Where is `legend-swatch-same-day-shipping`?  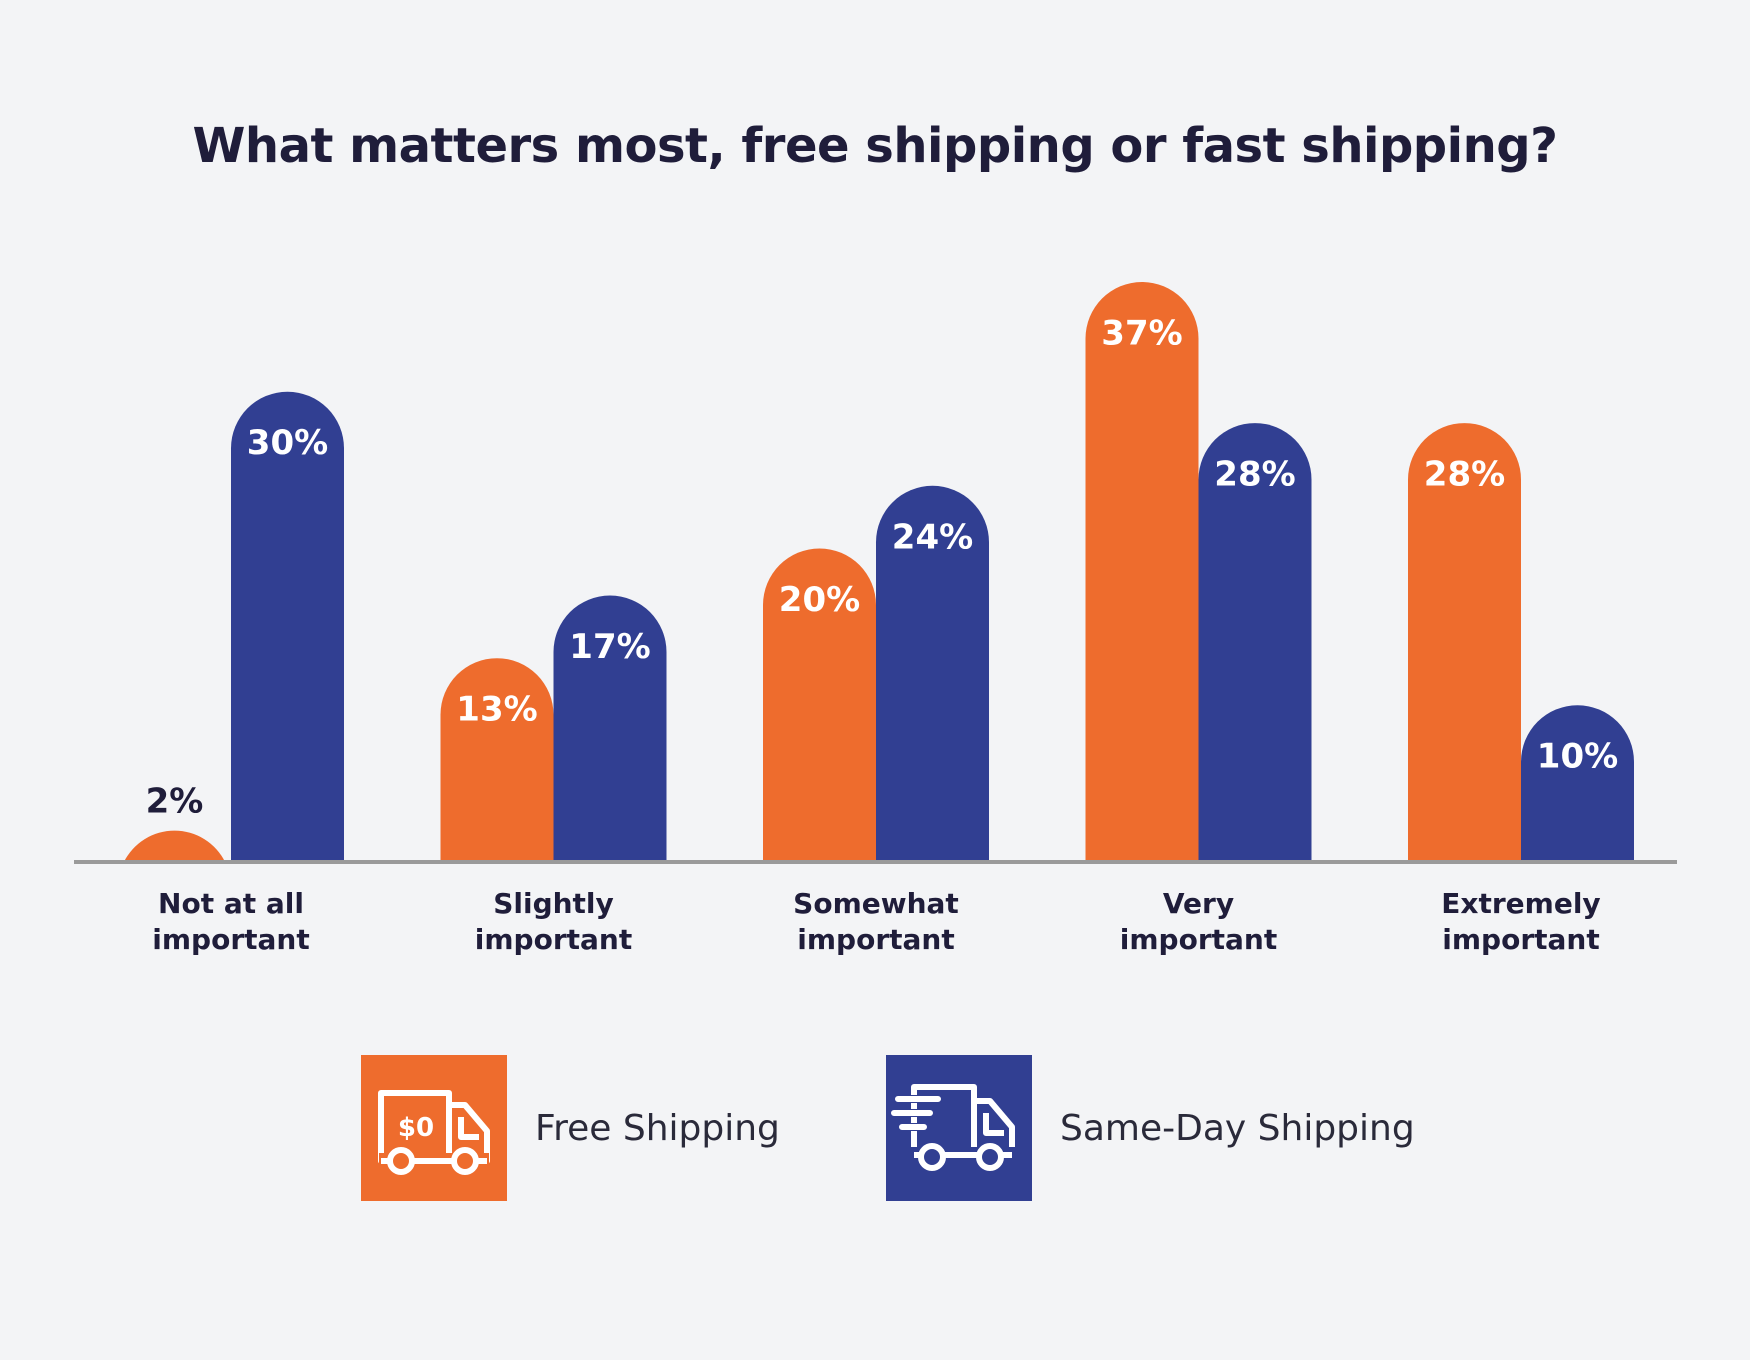
legend-swatch-same-day-shipping is located at coordinates (959, 1128).